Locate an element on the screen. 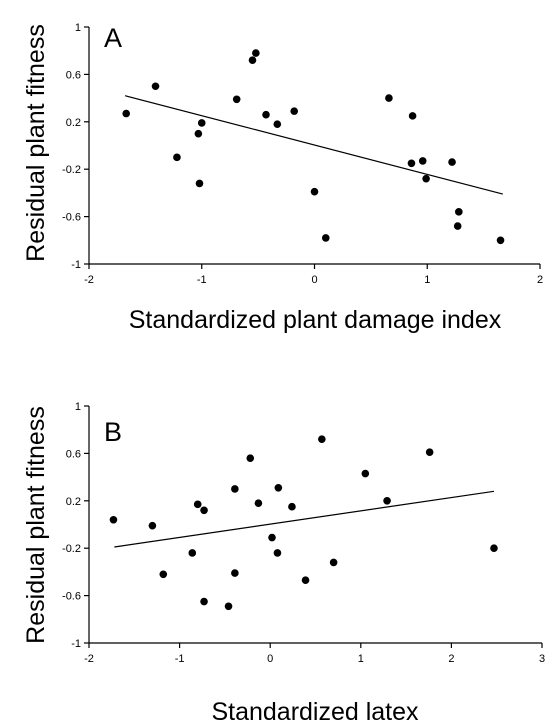  panel-a-x-tick-label: 0 is located at coordinates (314, 280).